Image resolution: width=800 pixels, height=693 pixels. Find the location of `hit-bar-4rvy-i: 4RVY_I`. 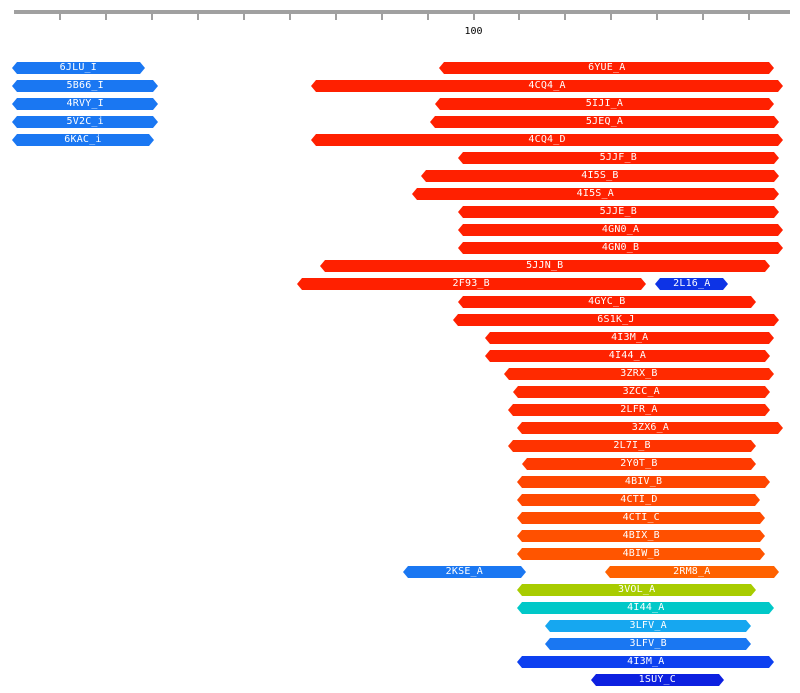

hit-bar-4rvy-i: 4RVY_I is located at coordinates (85, 104).